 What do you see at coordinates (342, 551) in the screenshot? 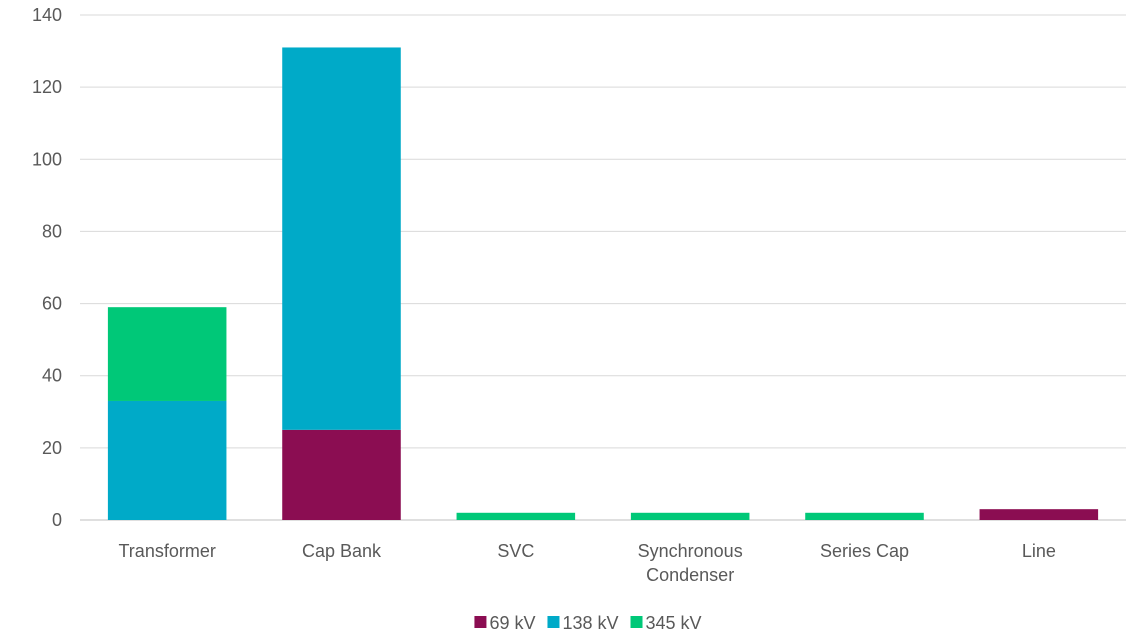
I see `x-tick-label: Cap Bank` at bounding box center [342, 551].